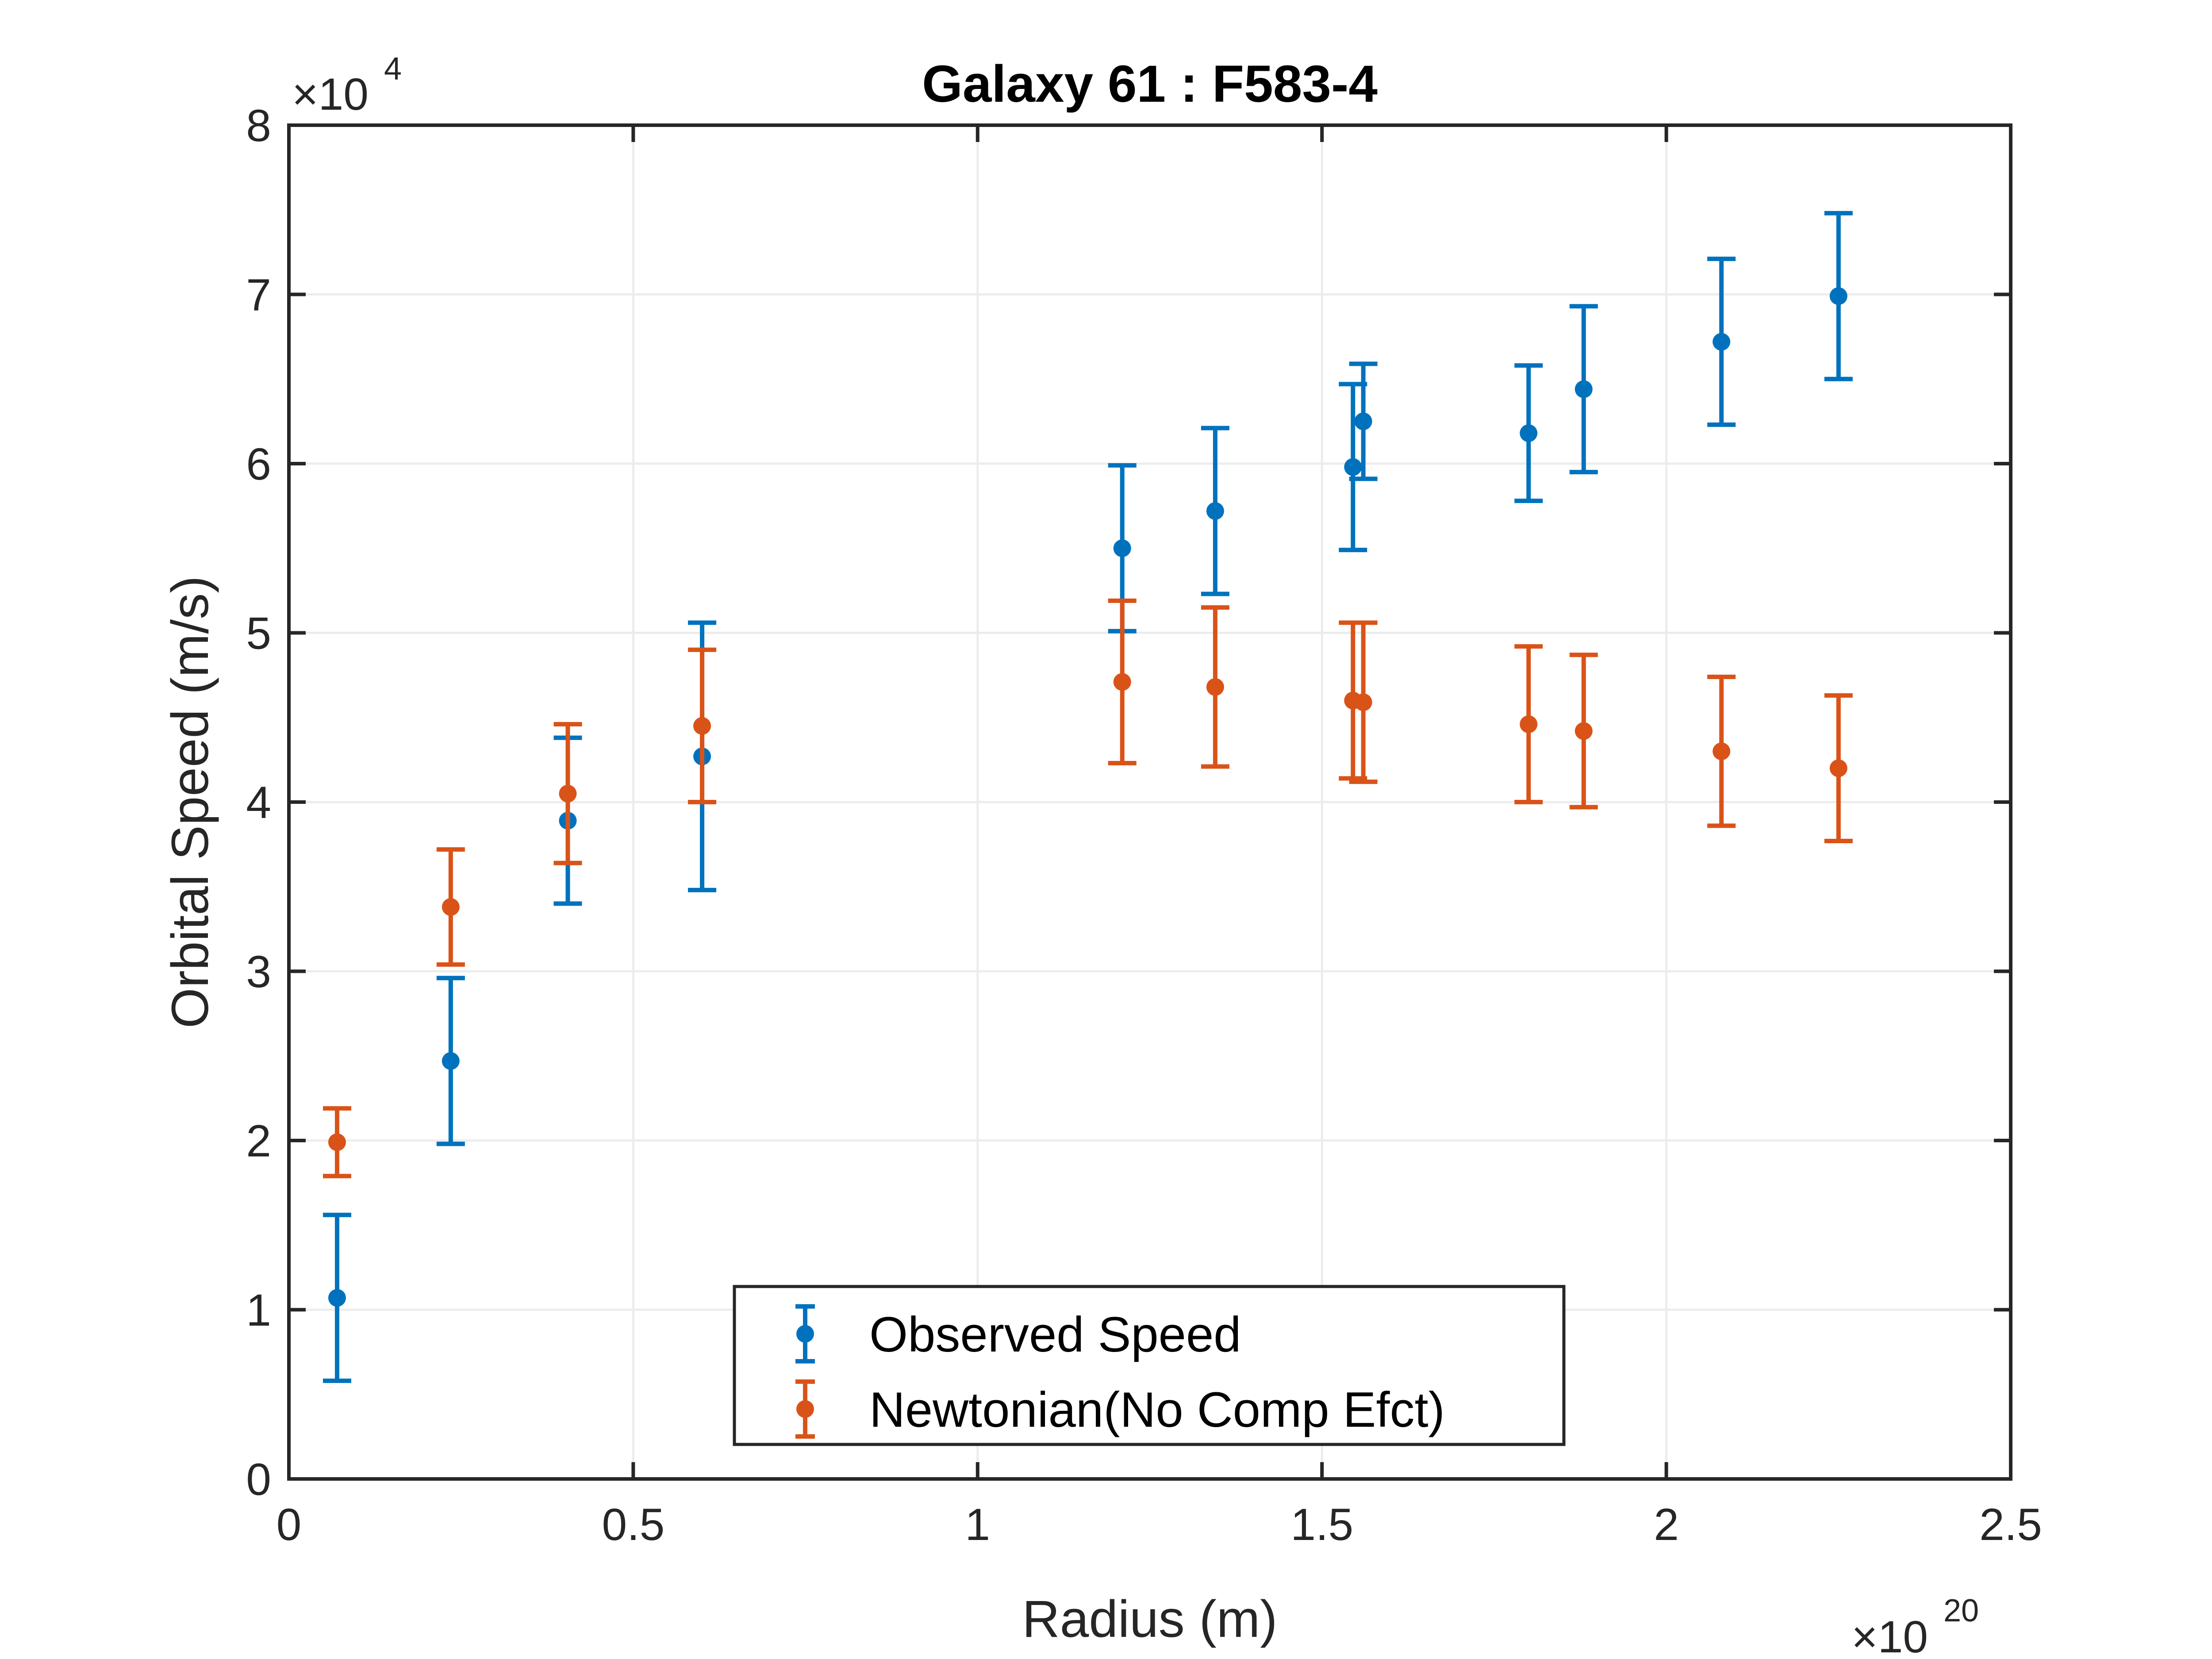  I want to click on y-tick-label: 5, so click(258, 633).